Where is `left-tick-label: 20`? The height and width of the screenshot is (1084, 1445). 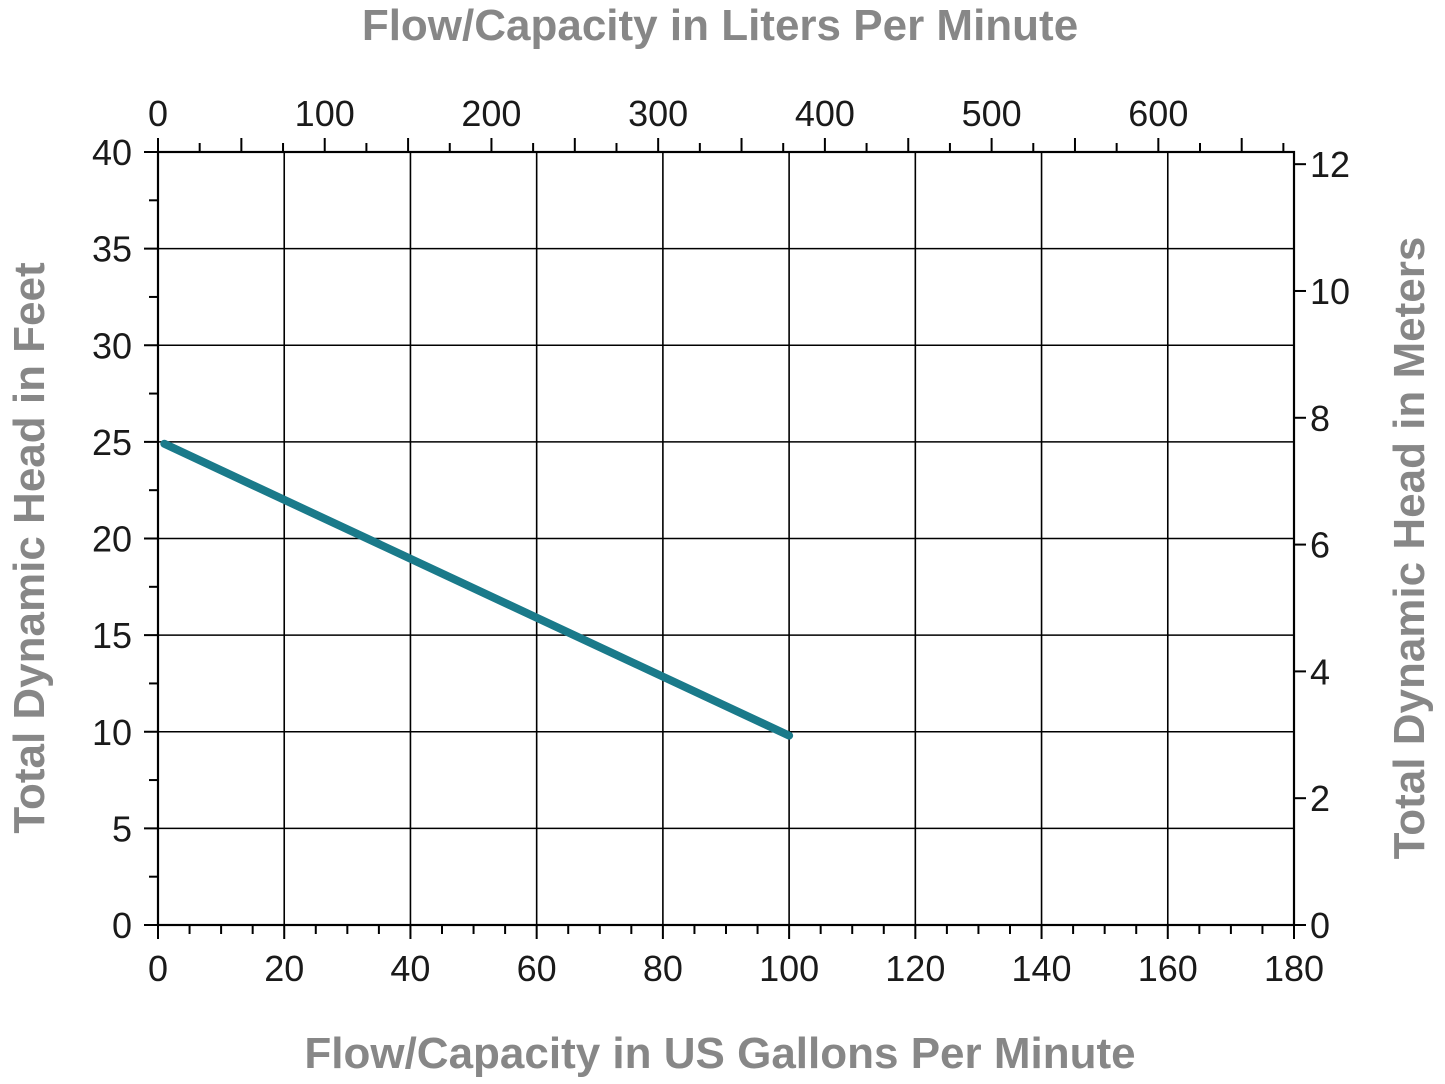
left-tick-label: 20 is located at coordinates (112, 539).